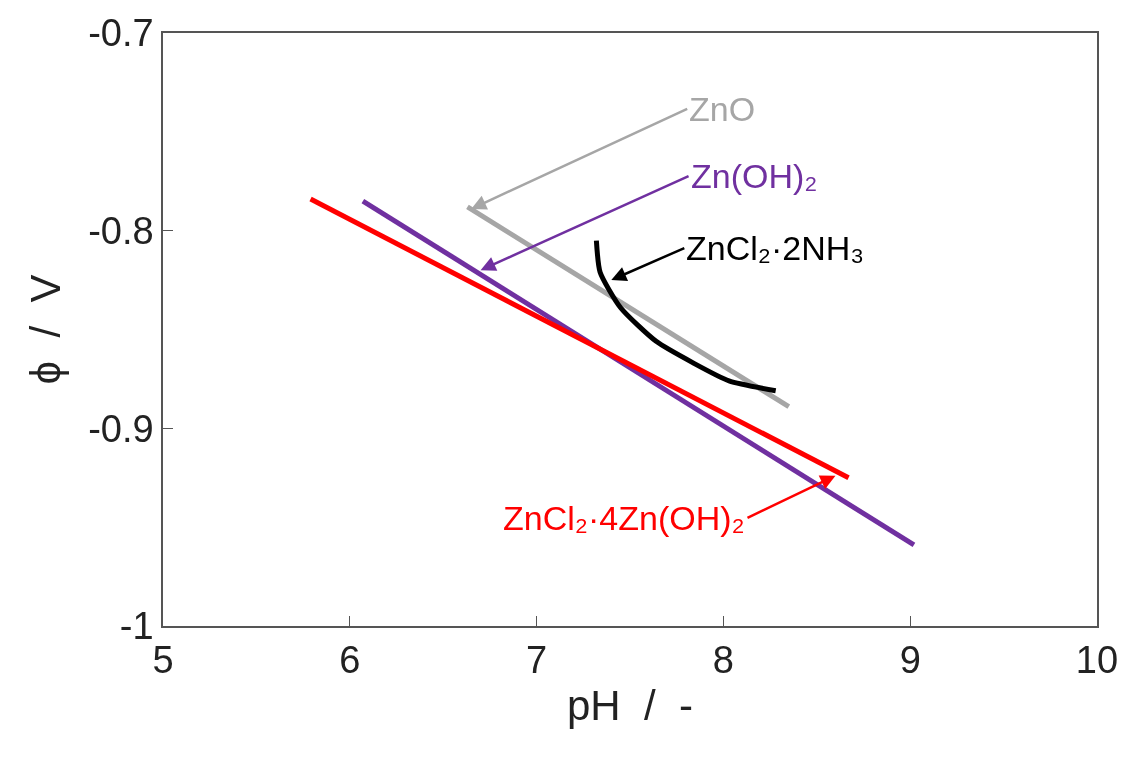 The width and height of the screenshot is (1131, 771). I want to click on x-tick-label: 10, so click(1097, 660).